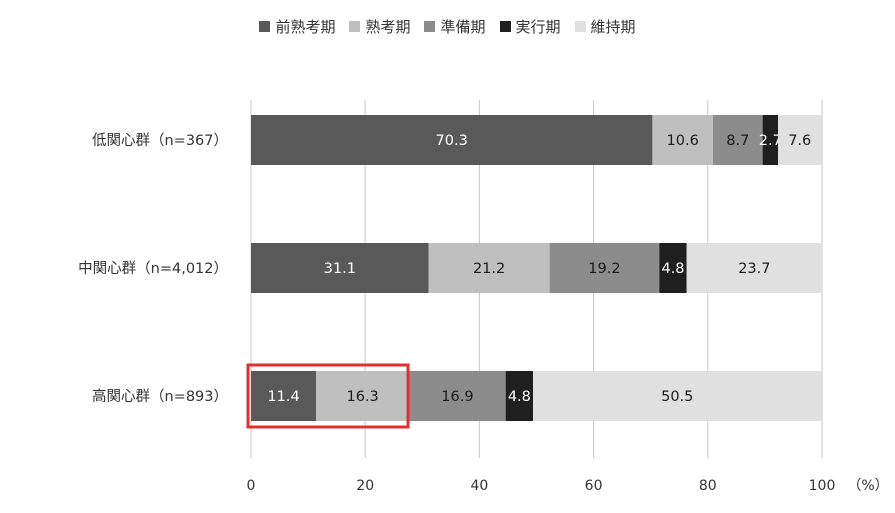 The width and height of the screenshot is (895, 513). I want to click on legend-label: 熟考期, so click(388, 27).